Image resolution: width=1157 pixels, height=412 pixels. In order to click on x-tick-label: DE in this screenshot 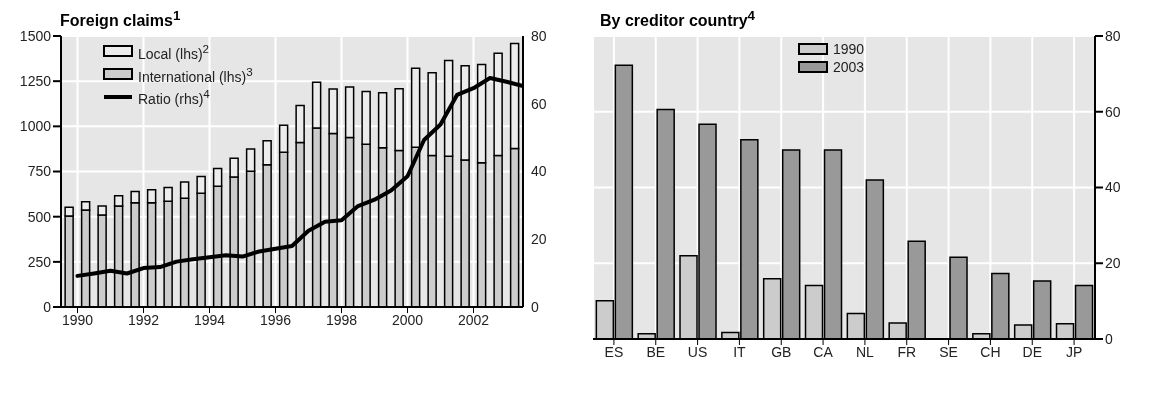, I will do `click(1032, 351)`.